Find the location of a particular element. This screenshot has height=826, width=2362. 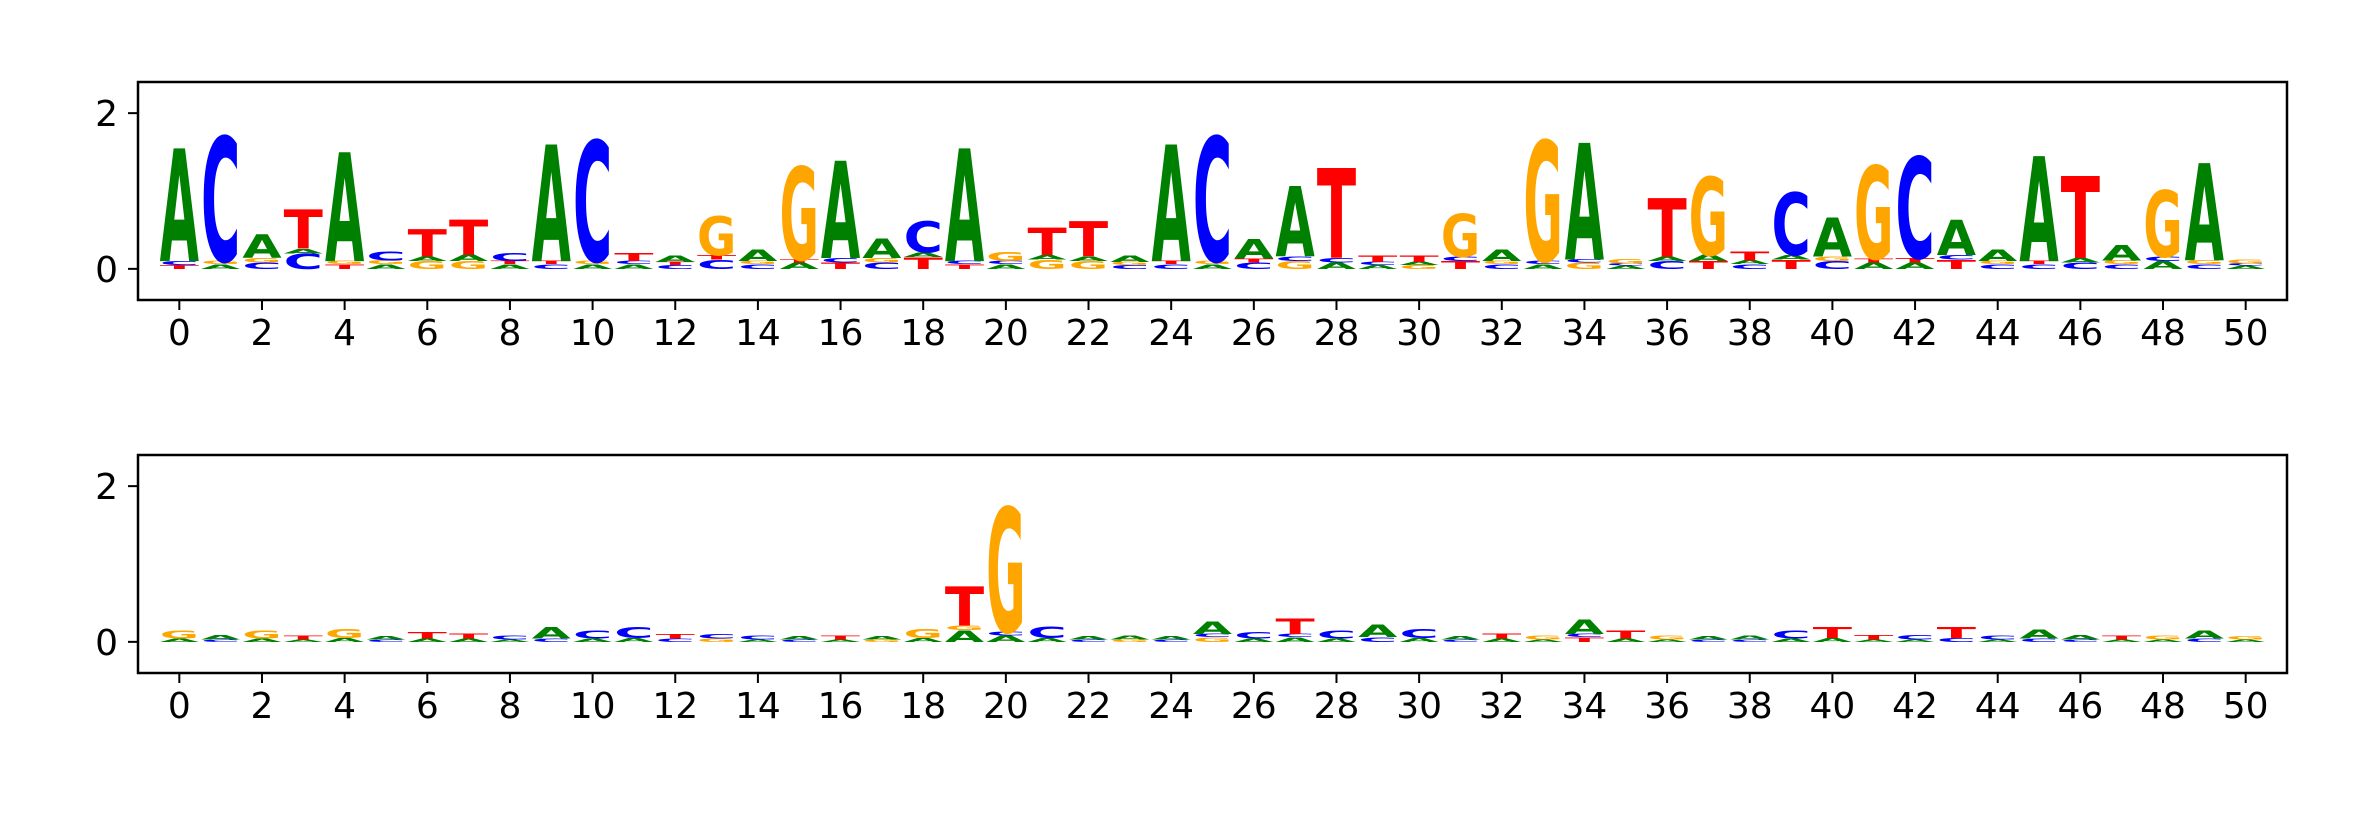

logo-letter-A-pos41: A is located at coordinates (1873, 266).